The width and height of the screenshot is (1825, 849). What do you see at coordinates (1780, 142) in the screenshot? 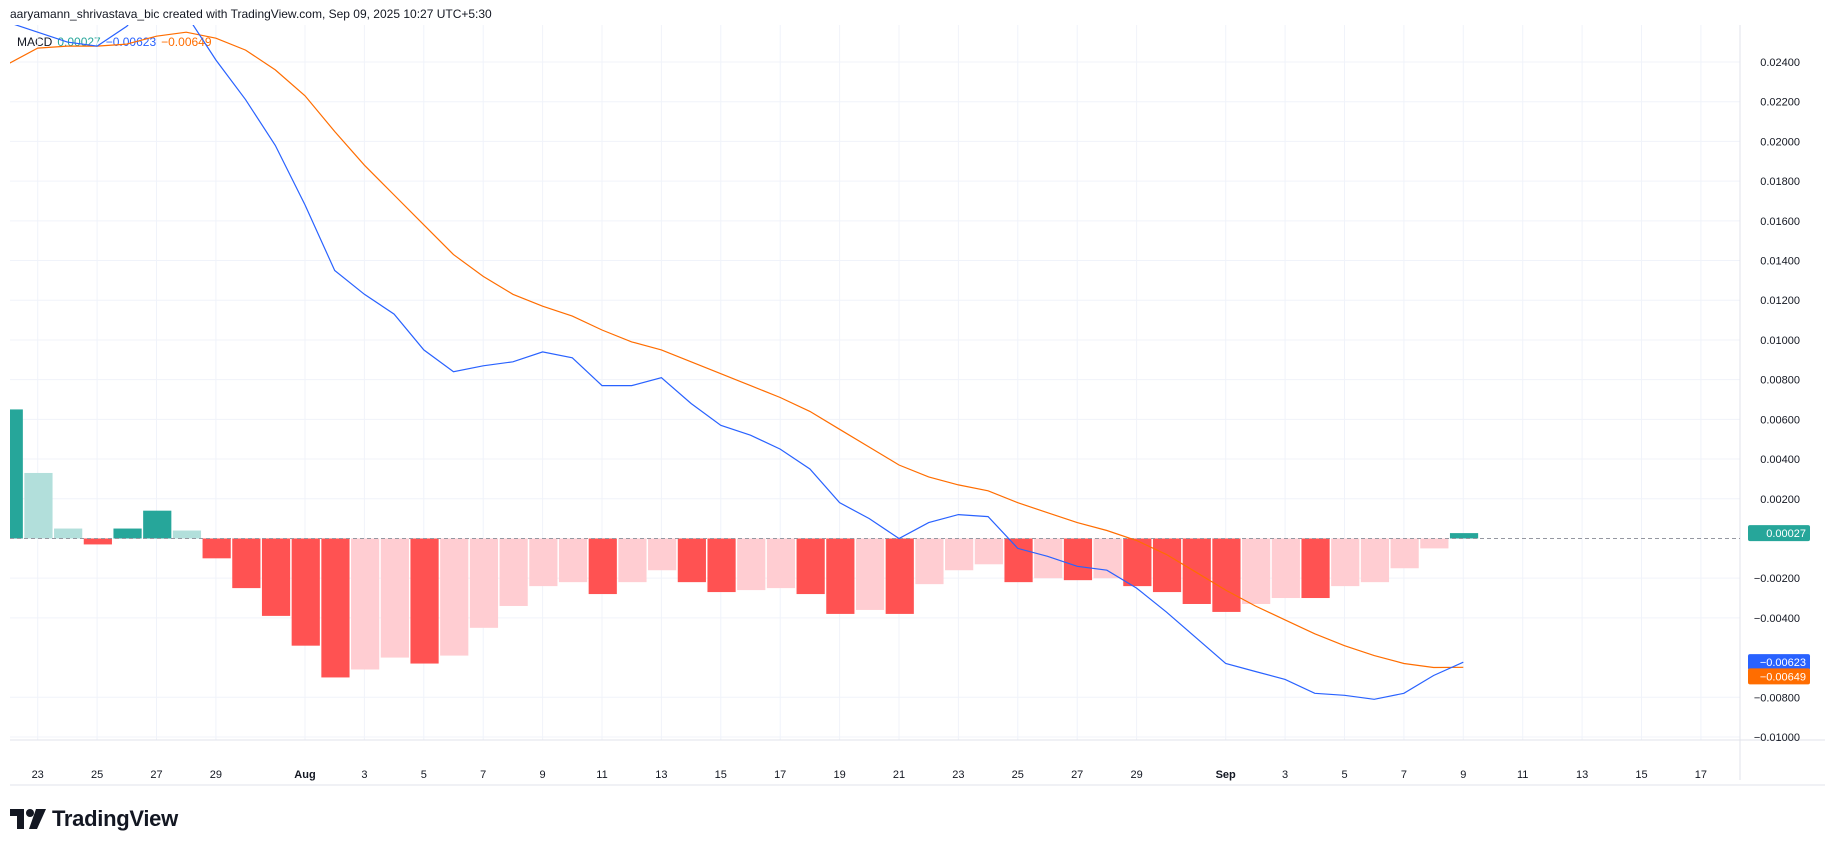
I see `y-tick-label: 0.02000` at bounding box center [1780, 142].